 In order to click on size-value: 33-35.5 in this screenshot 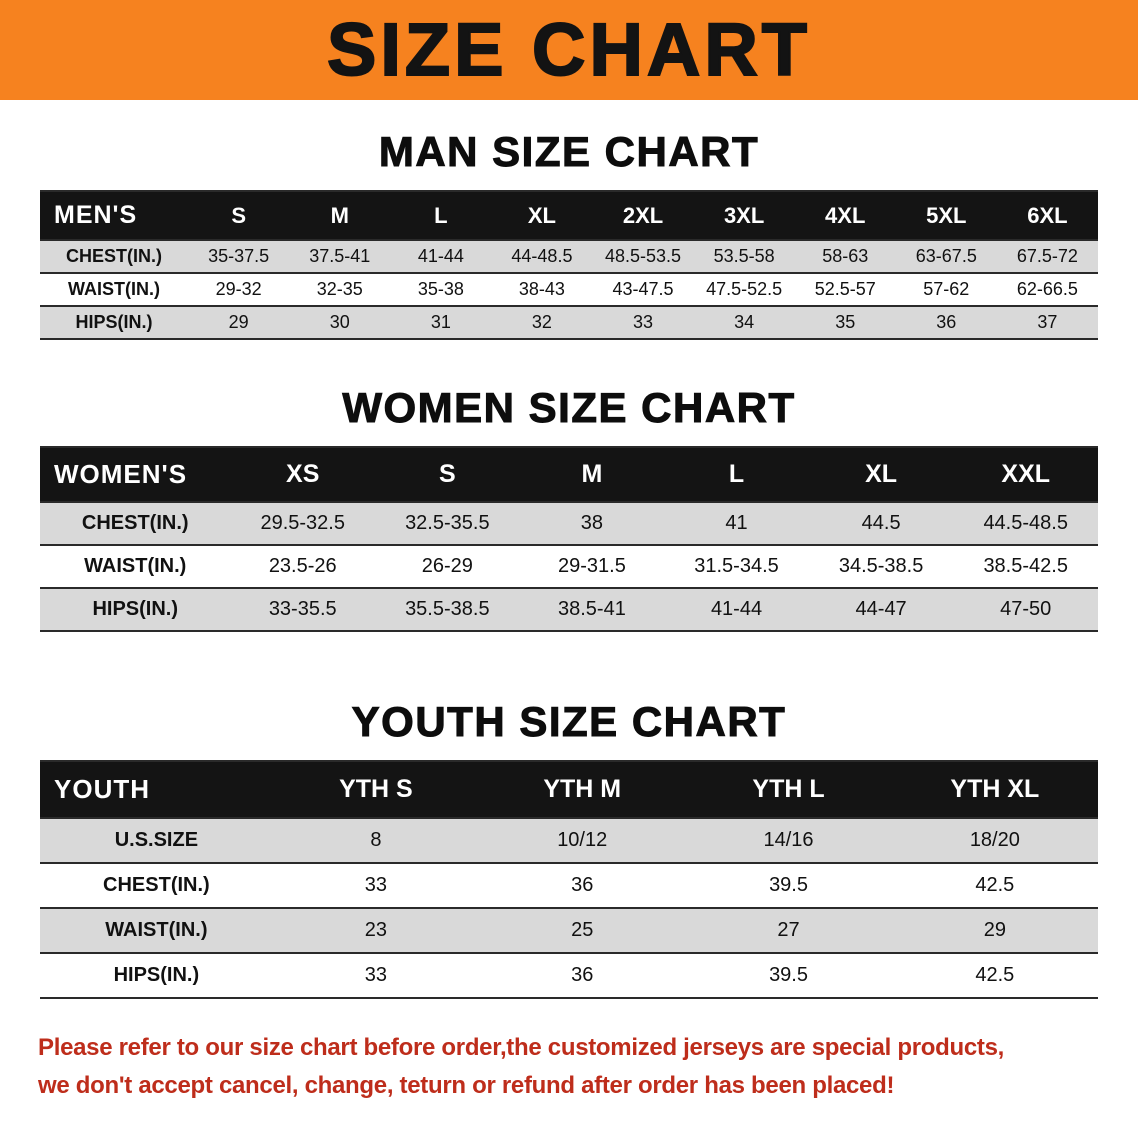, I will do `click(303, 609)`.